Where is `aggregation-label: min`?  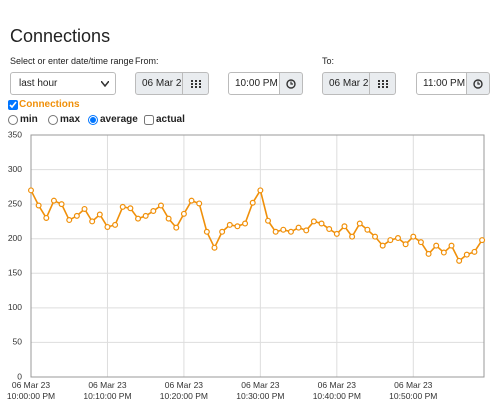
aggregation-label: min is located at coordinates (29, 119).